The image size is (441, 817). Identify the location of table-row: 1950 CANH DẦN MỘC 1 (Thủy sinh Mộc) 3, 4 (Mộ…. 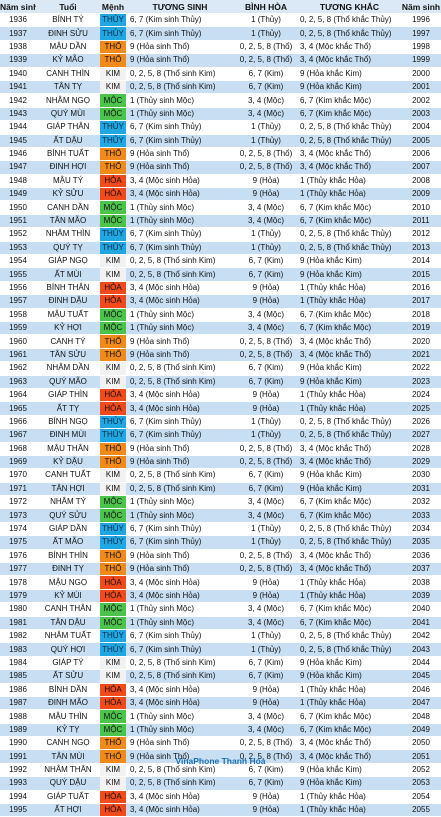
(220, 207).